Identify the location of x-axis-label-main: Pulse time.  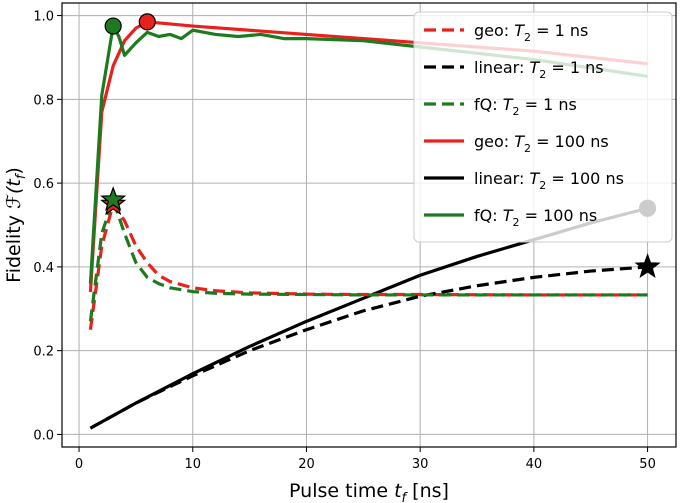
(341, 491).